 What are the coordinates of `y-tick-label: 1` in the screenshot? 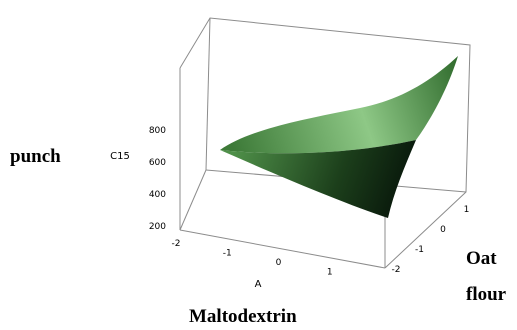 It's located at (467, 210).